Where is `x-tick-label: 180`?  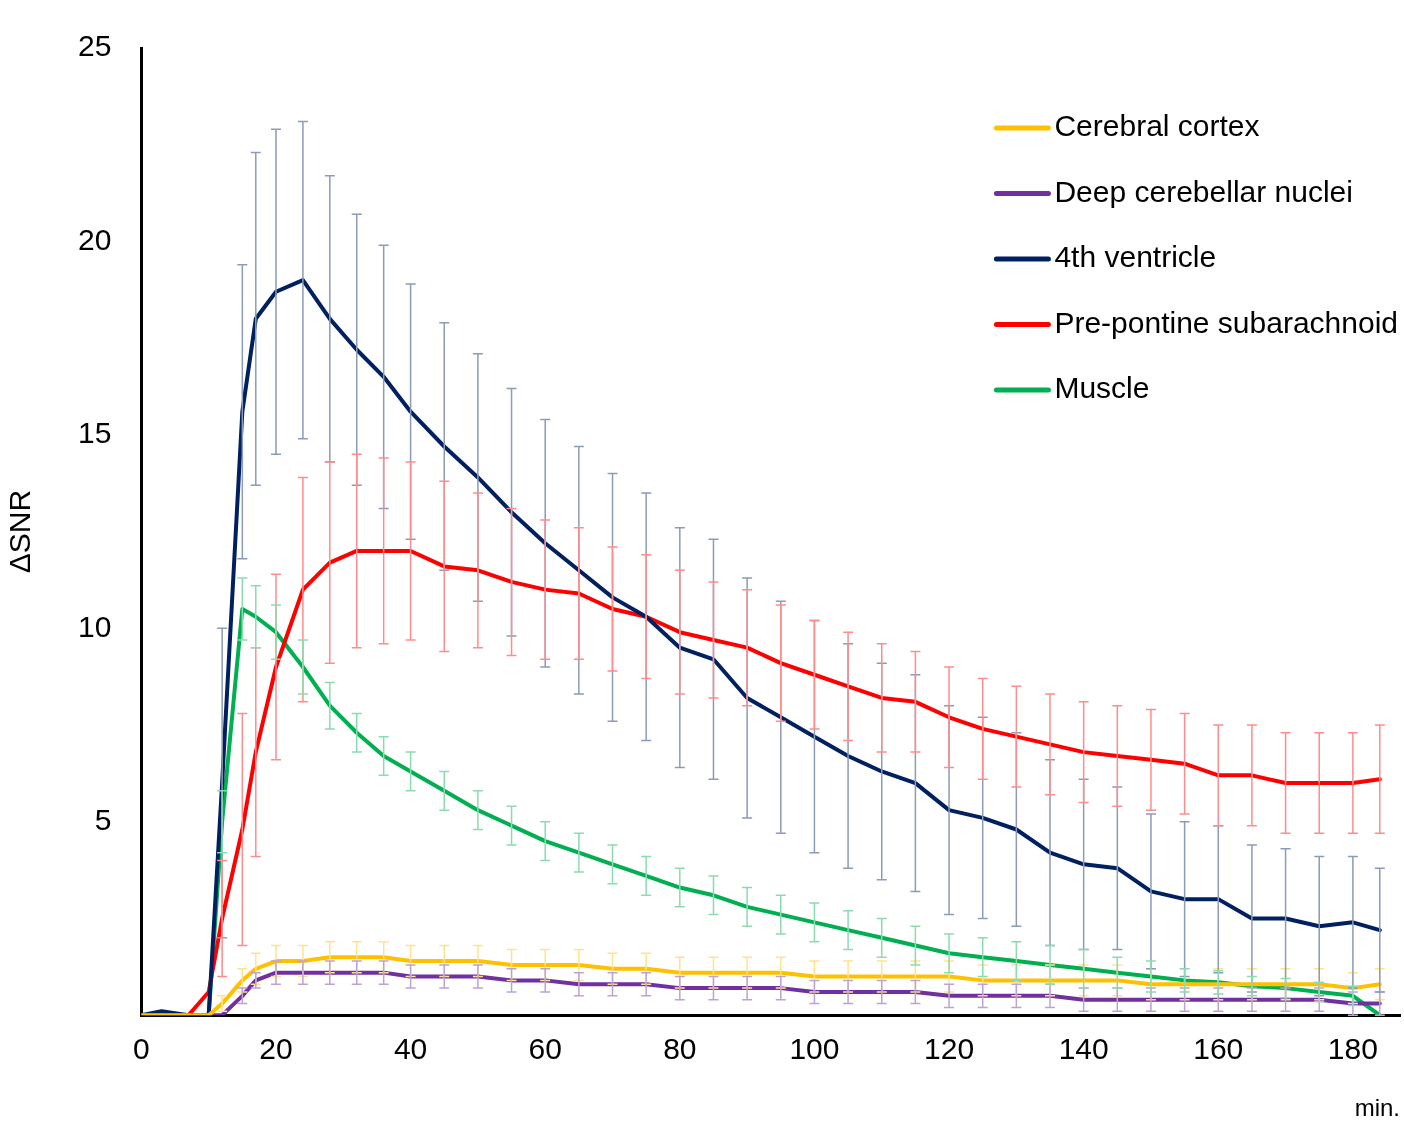 x-tick-label: 180 is located at coordinates (1352, 1049).